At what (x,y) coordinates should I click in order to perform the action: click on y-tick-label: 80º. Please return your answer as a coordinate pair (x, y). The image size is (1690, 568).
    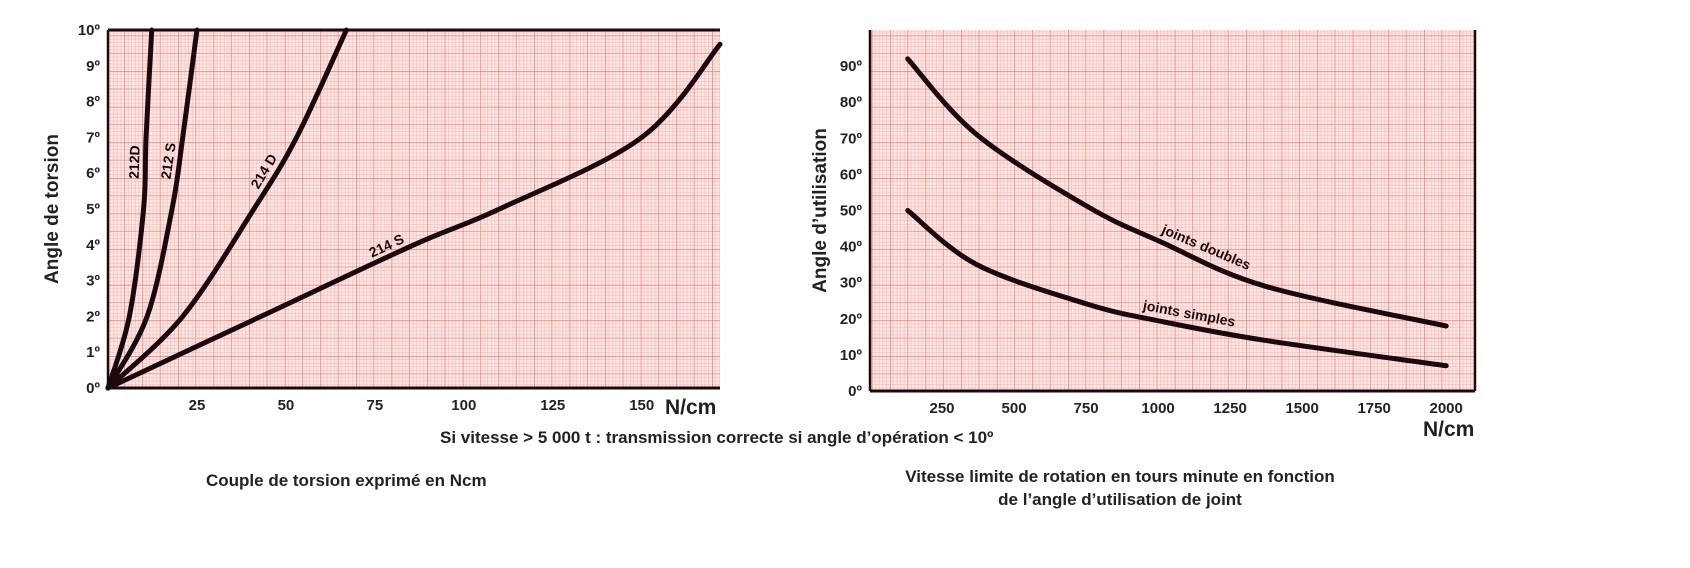
    Looking at the image, I should click on (851, 102).